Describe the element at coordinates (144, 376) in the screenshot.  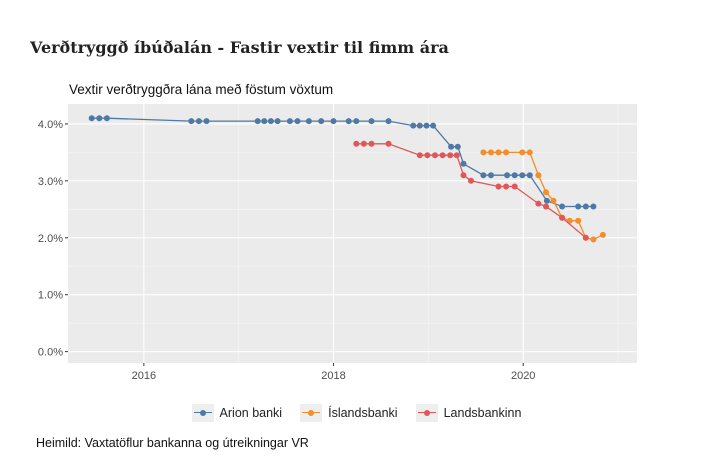
I see `x-tick-label: 2016` at that location.